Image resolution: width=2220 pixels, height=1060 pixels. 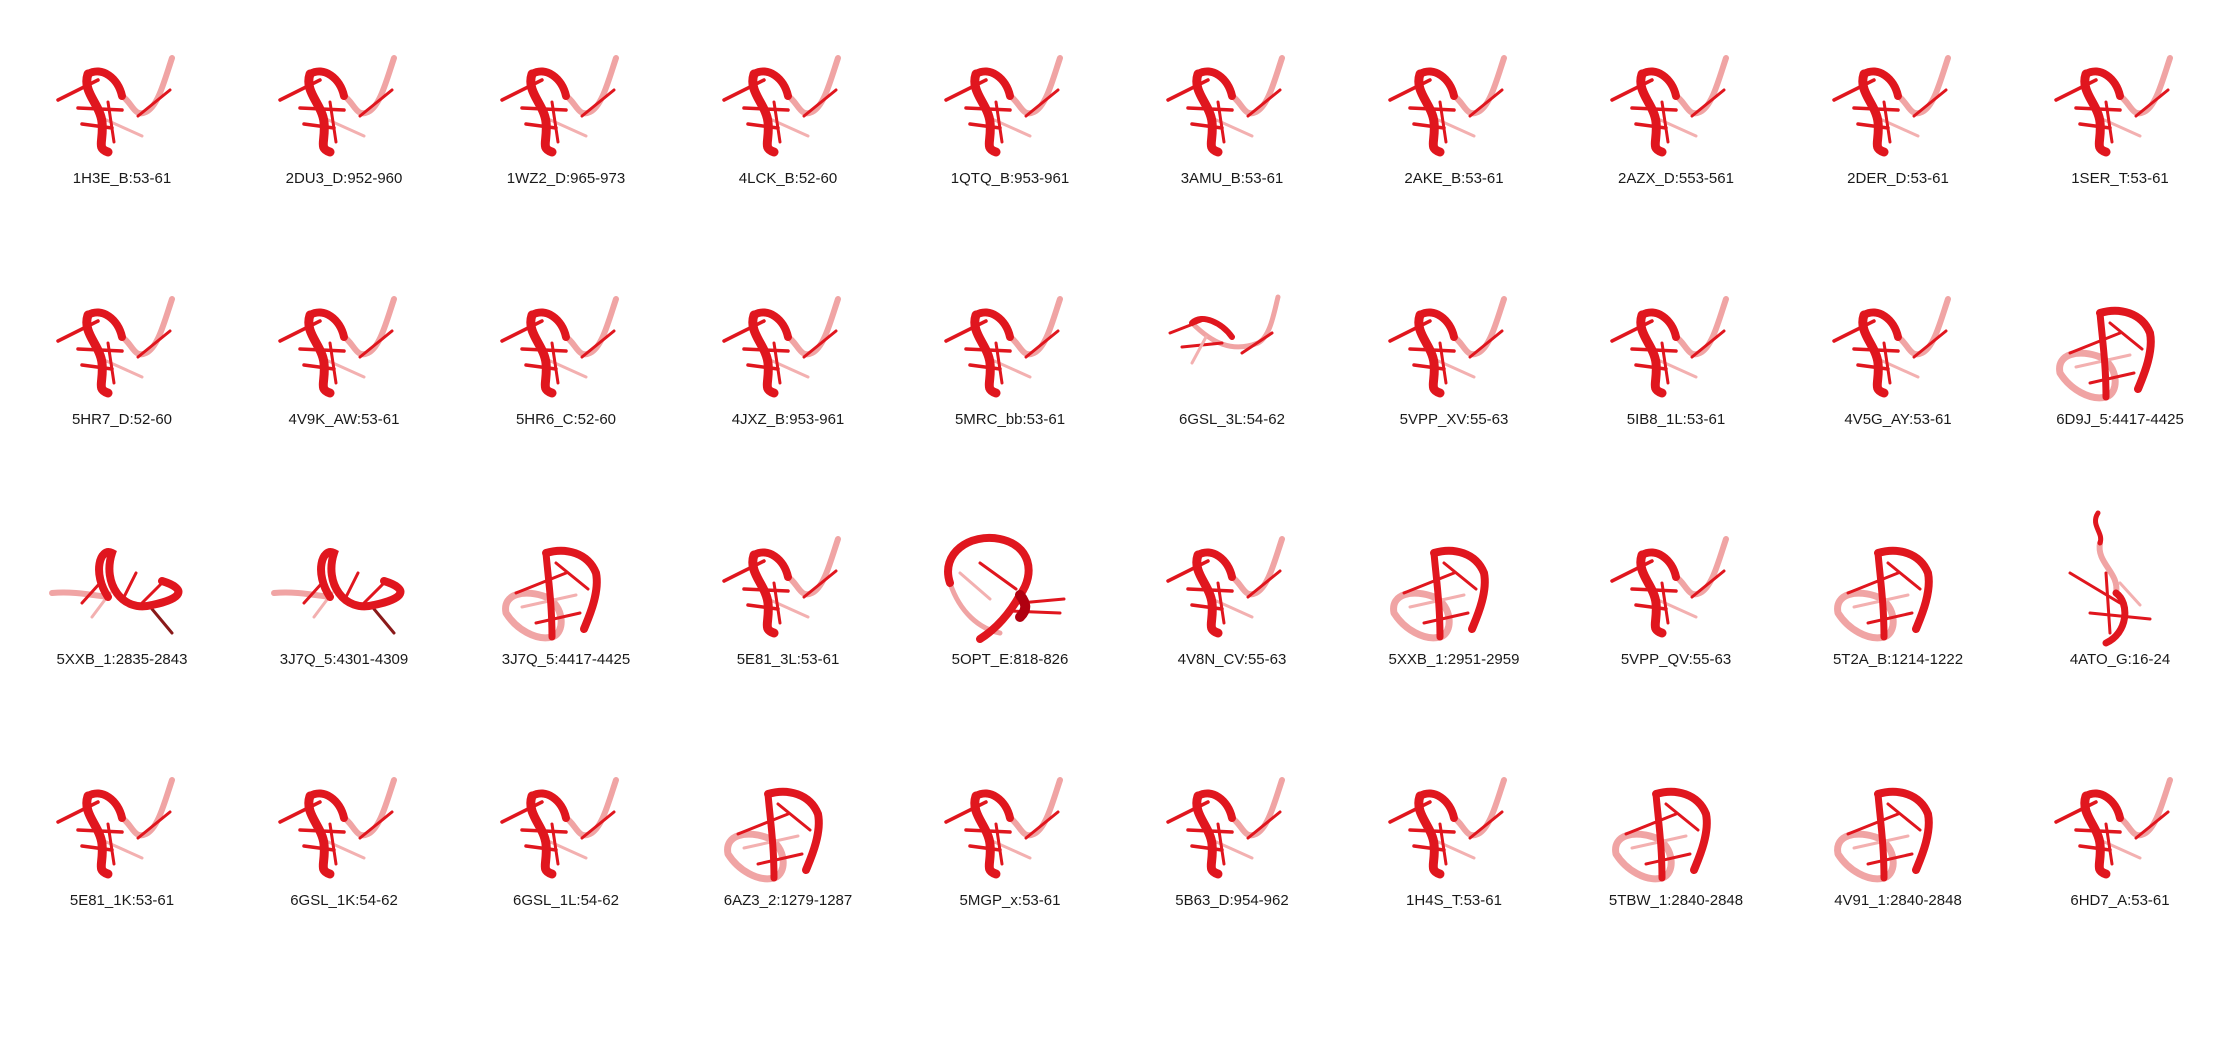 I want to click on structure-label: 6AZ3_2:1279-1287, so click(x=788, y=900).